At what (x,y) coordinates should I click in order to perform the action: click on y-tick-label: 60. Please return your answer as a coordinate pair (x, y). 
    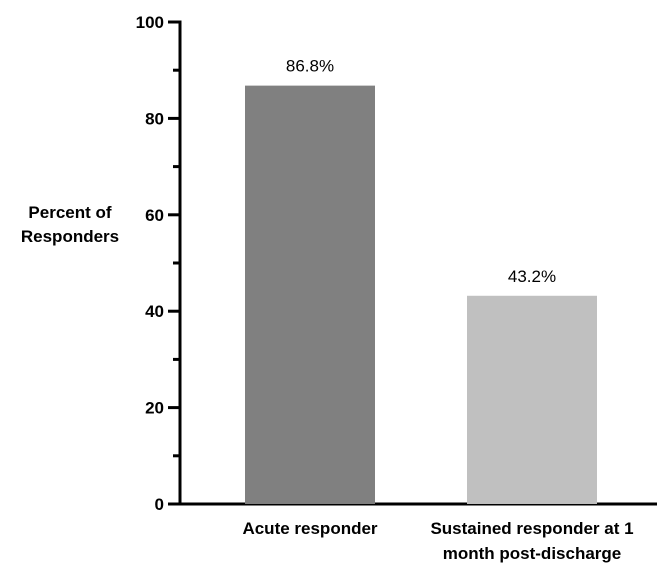
    Looking at the image, I should click on (154, 215).